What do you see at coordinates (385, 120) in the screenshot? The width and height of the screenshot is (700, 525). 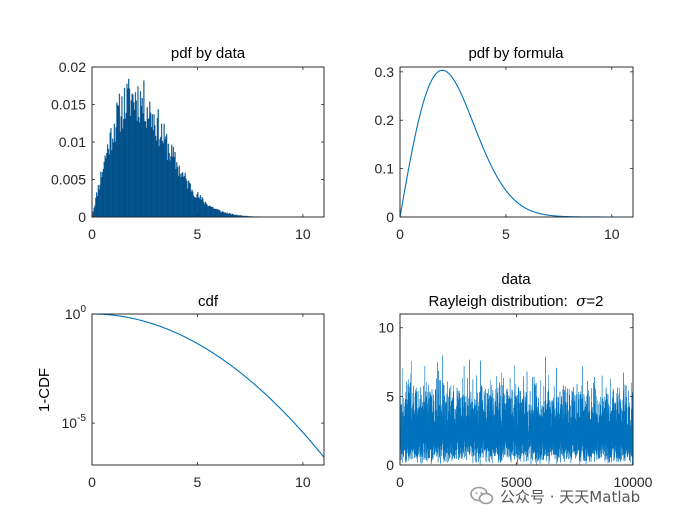 I see `y-tick-label: 0.2` at bounding box center [385, 120].